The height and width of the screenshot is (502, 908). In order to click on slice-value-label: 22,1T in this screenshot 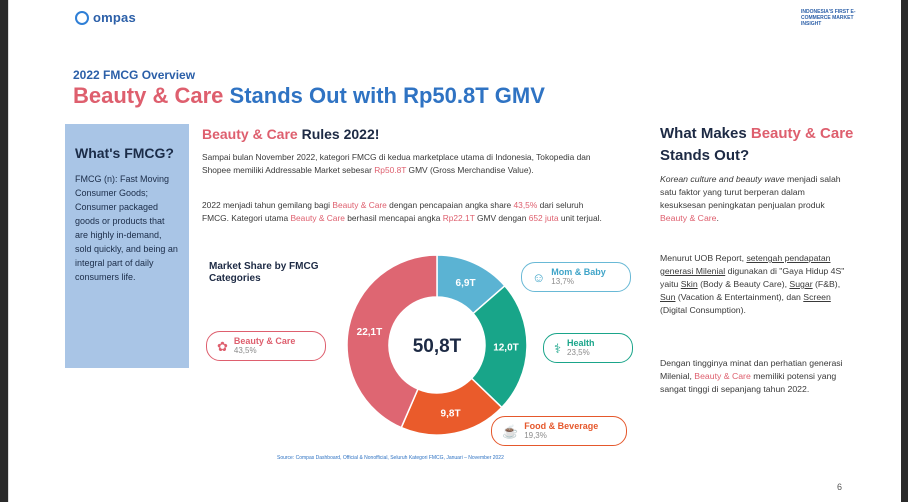, I will do `click(370, 332)`.